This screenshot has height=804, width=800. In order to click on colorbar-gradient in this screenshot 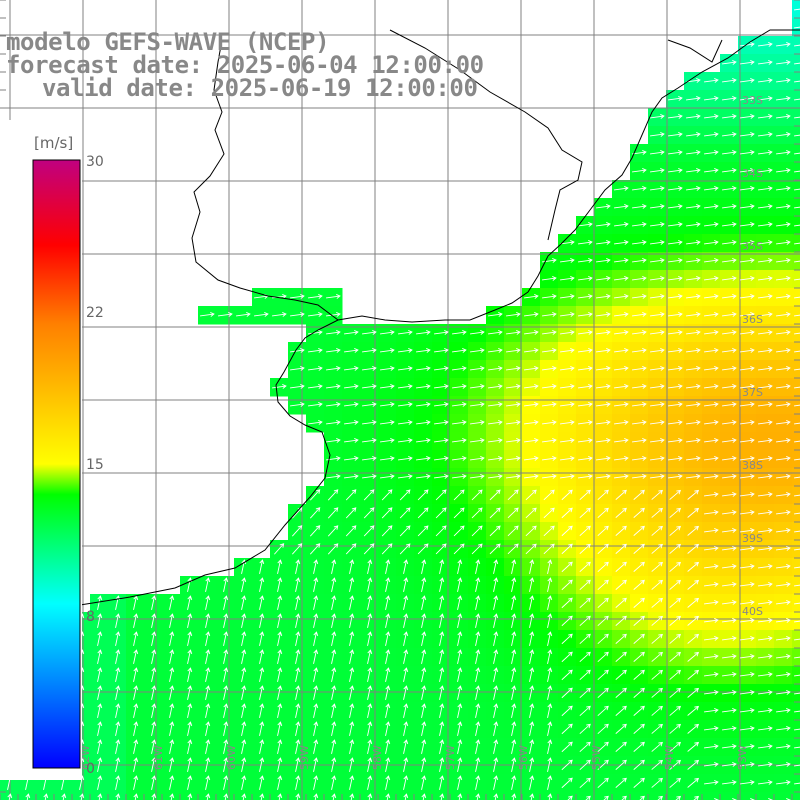, I will do `click(56, 464)`.